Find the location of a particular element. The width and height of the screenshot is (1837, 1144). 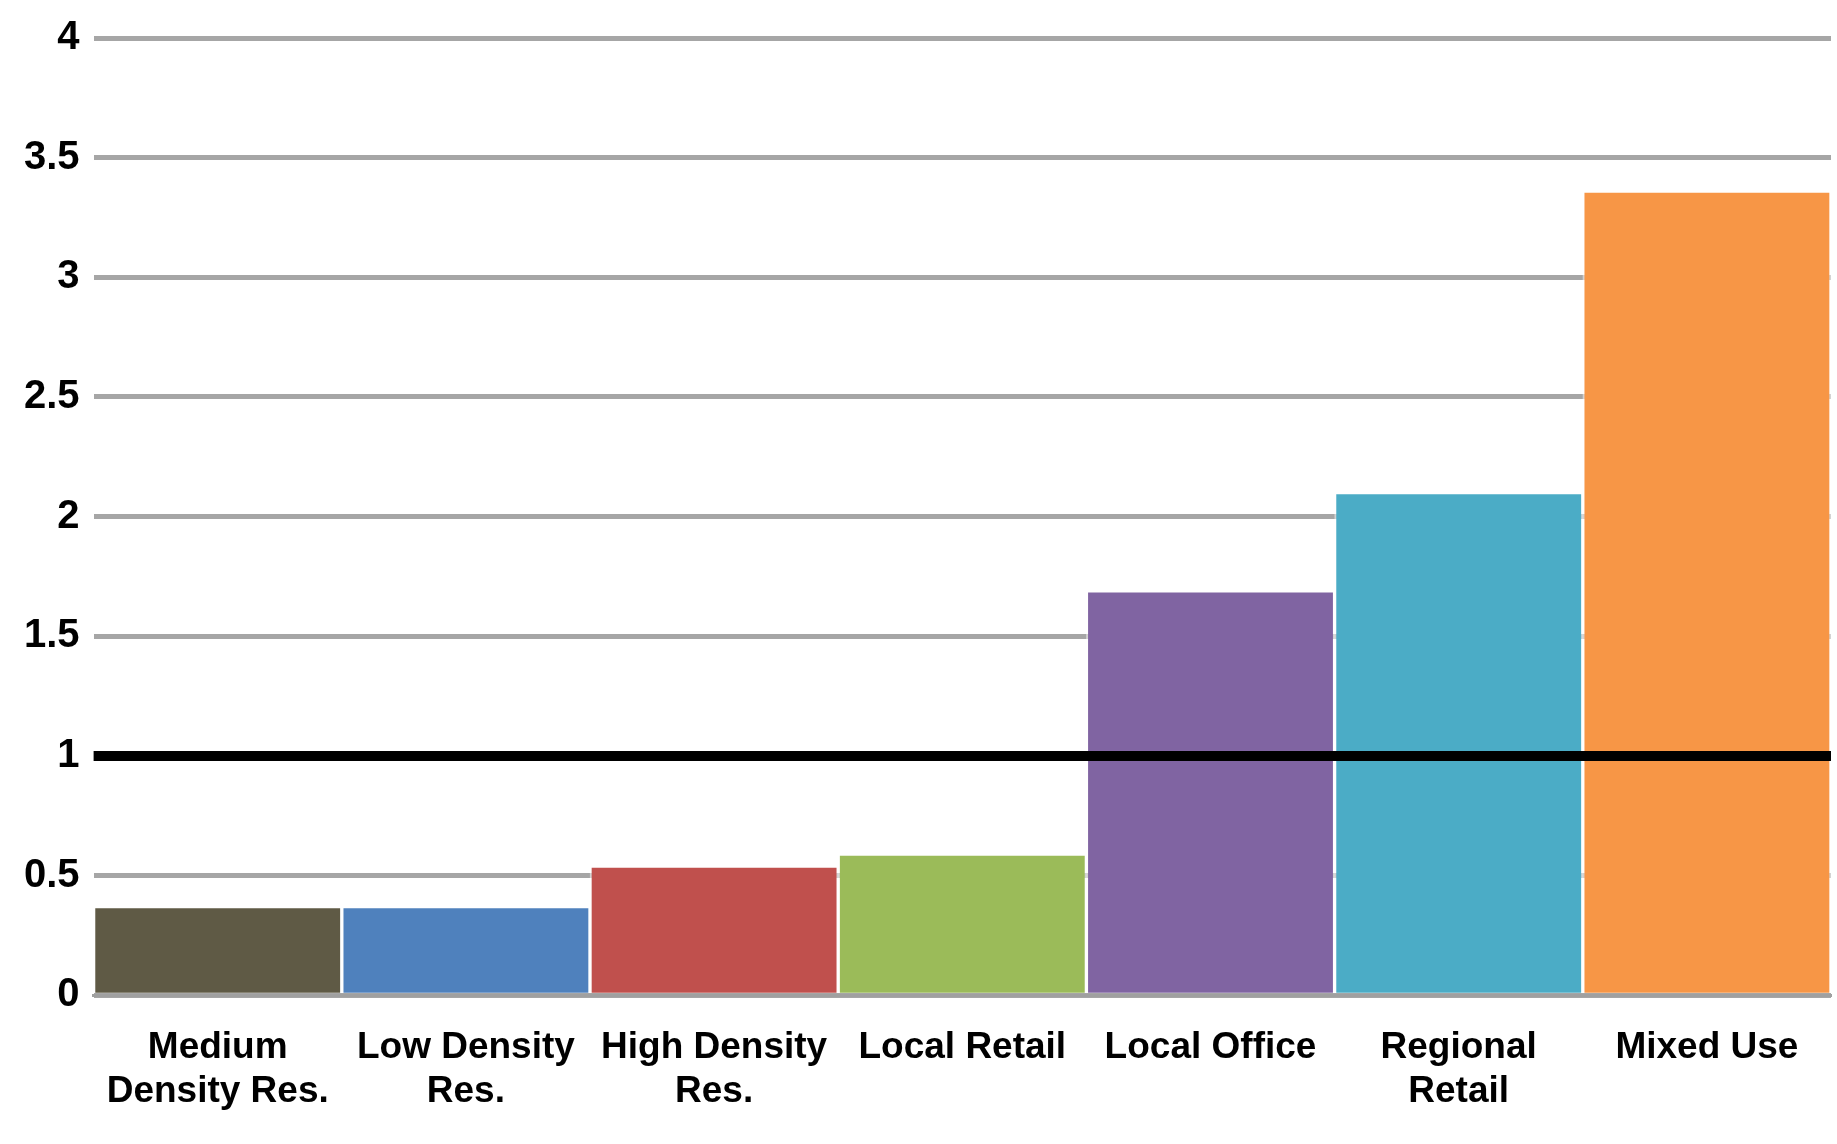

y-tick-label: 0 is located at coordinates (68, 992).